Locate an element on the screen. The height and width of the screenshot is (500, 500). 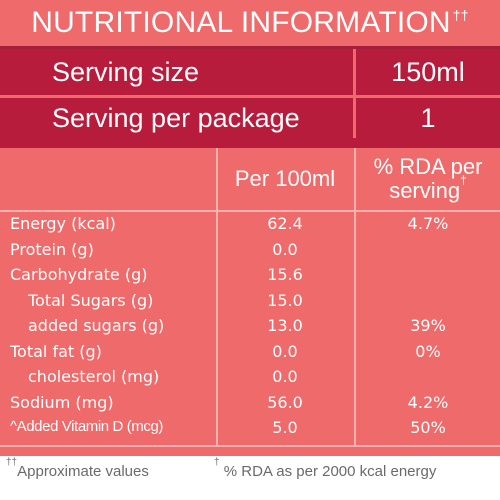
serving-size-value: 150ml is located at coordinates (428, 71).